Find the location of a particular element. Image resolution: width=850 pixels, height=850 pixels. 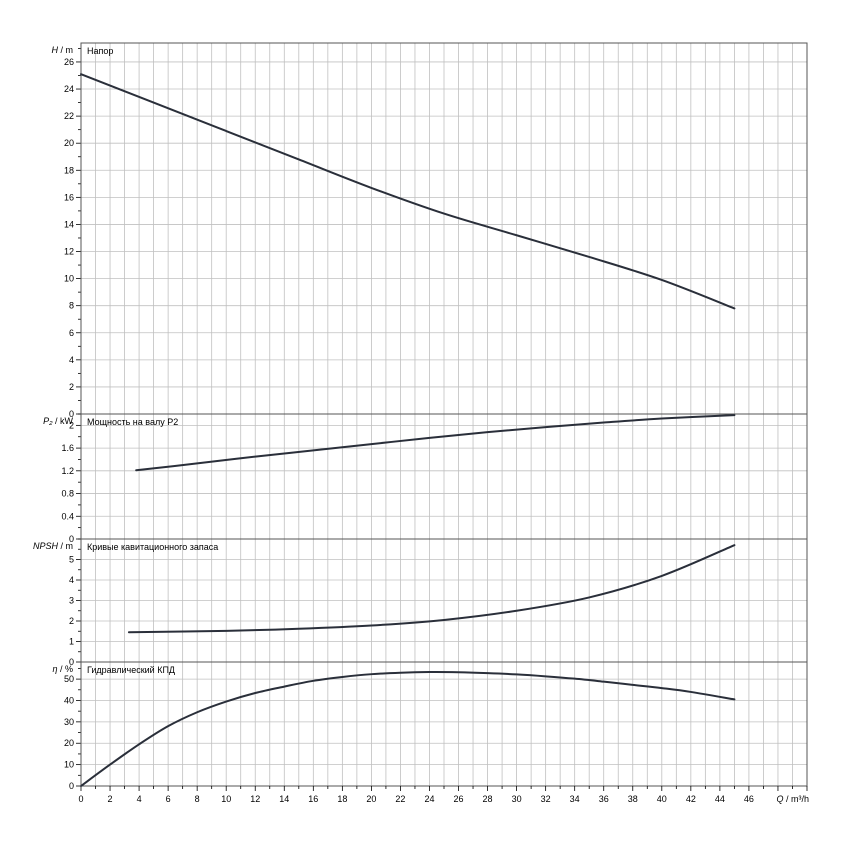

x-tick-label: 8 is located at coordinates (197, 799).